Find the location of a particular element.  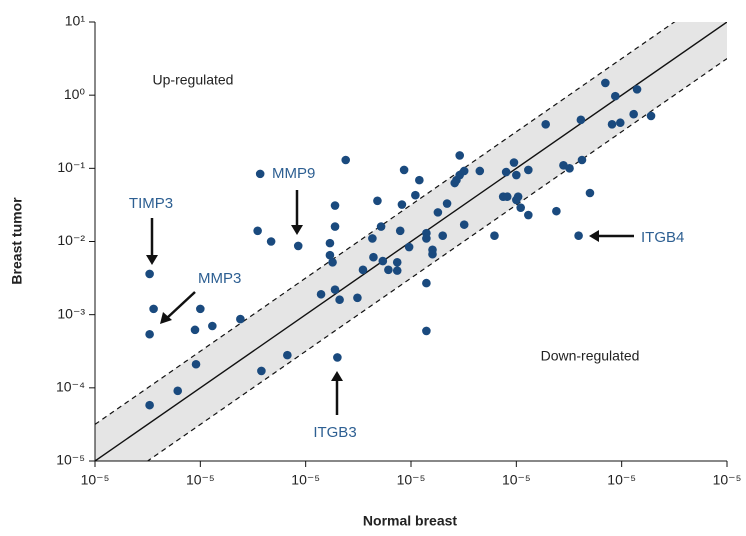

y-tick-label: 10⁻² is located at coordinates (71, 240).